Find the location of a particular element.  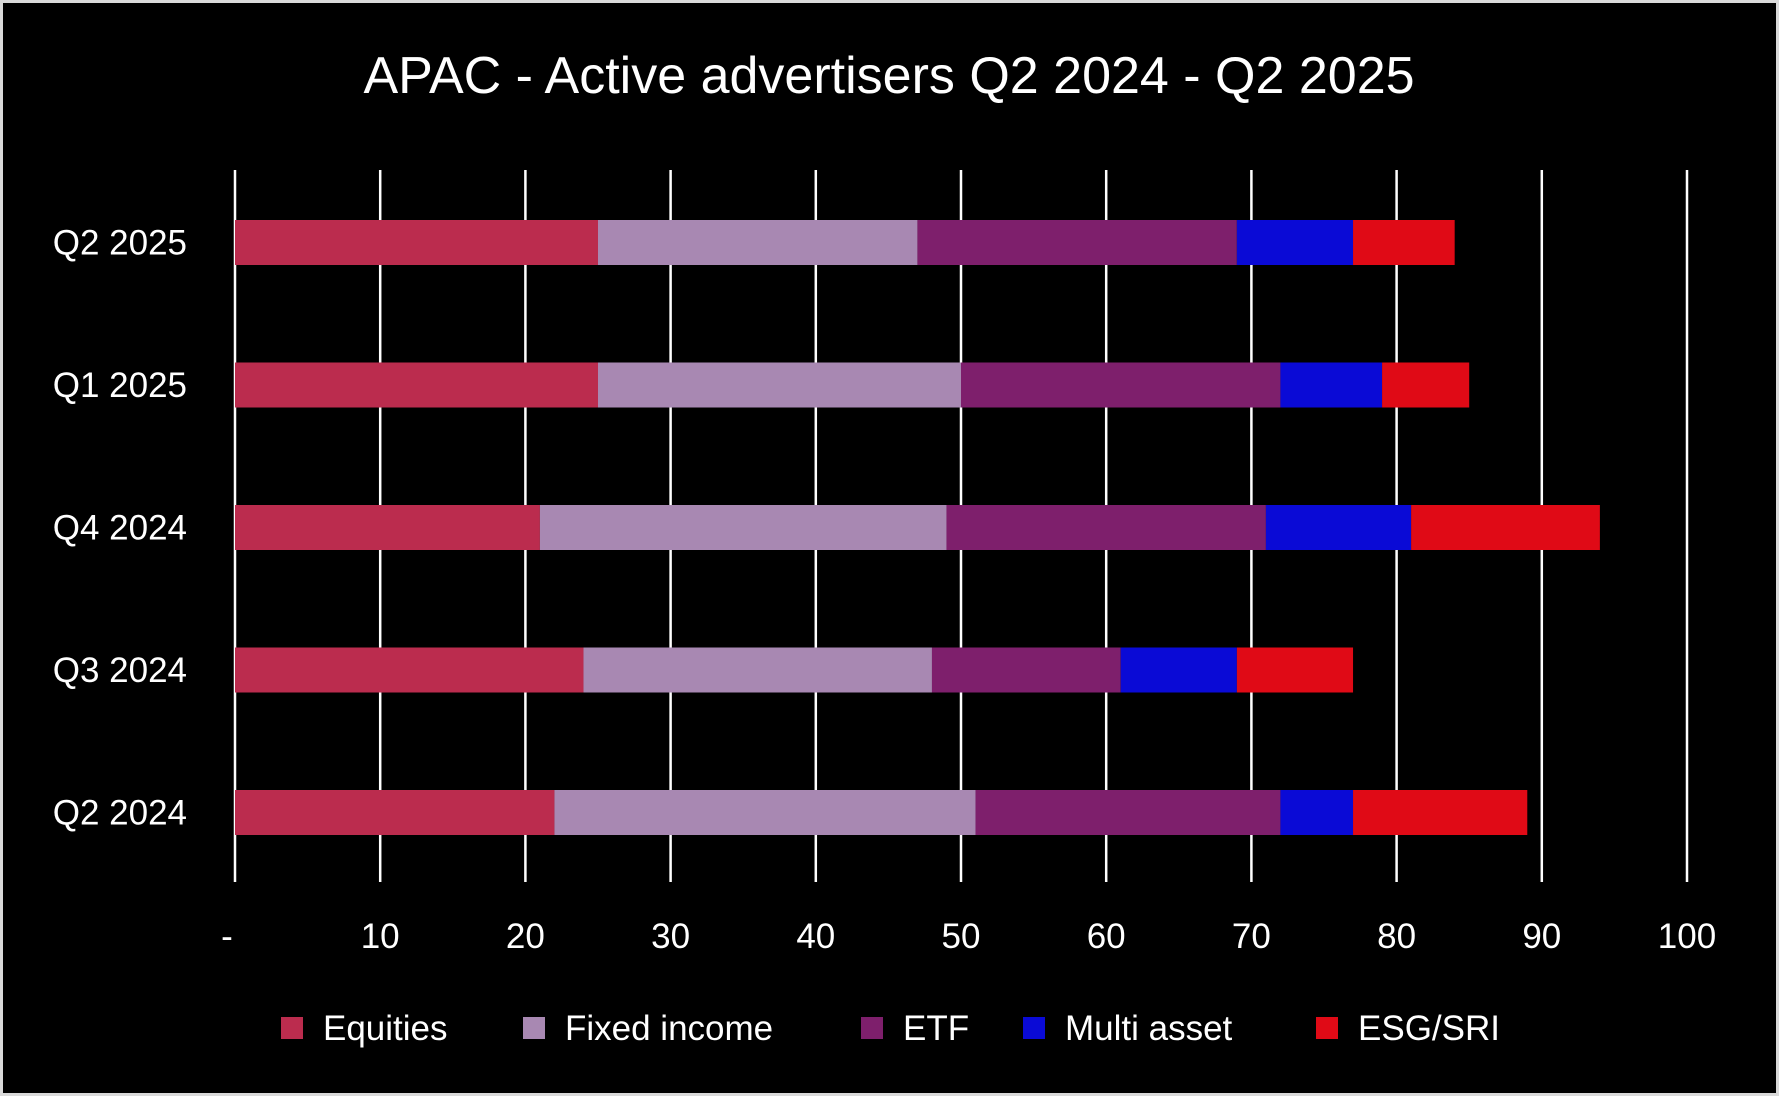

x-tick-label: 100 is located at coordinates (1687, 936).